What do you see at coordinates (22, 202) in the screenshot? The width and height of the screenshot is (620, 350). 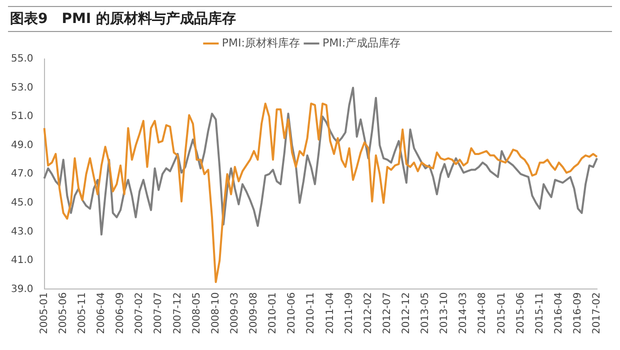 I see `y-tick-label: 45.0` at bounding box center [22, 202].